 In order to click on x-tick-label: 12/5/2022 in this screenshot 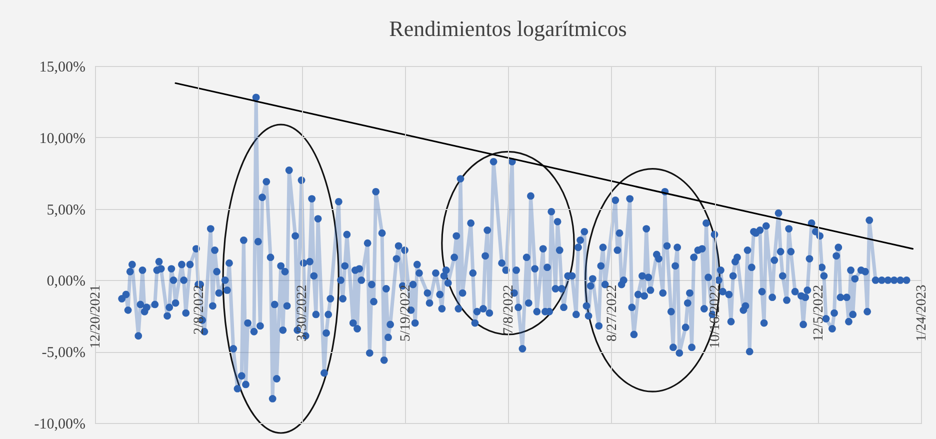, I will do `click(818, 313)`.